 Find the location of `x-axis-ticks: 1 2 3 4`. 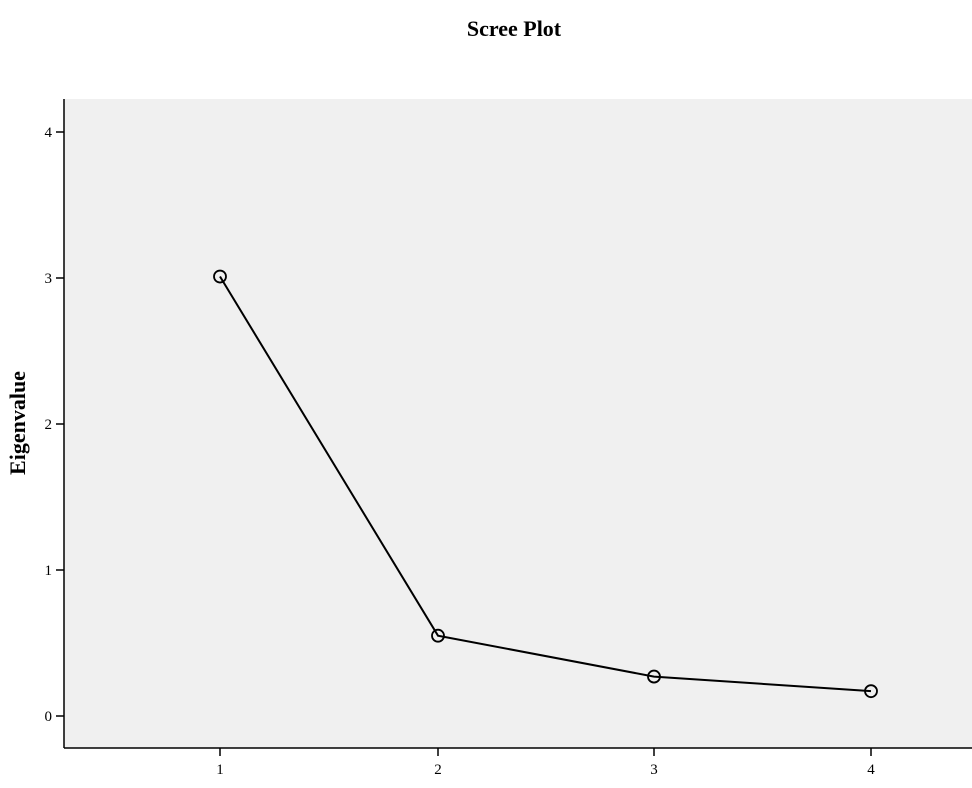

x-axis-ticks: 1 2 3 4 is located at coordinates (545, 763).